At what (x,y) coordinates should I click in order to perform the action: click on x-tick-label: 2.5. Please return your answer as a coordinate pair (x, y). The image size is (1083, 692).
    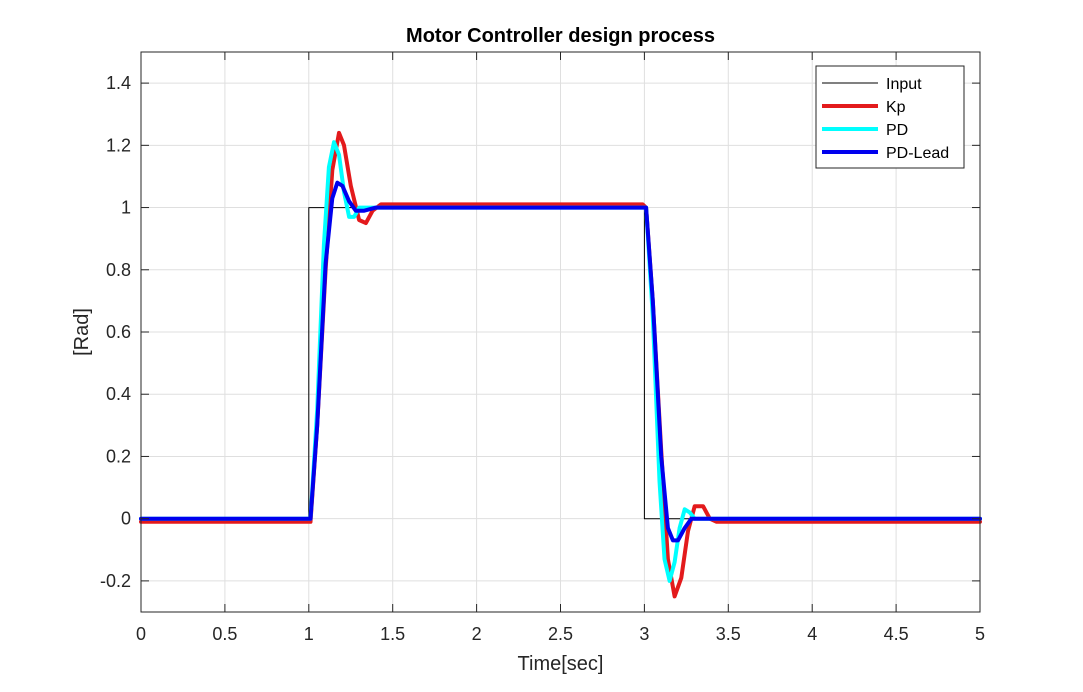
    Looking at the image, I should click on (560, 634).